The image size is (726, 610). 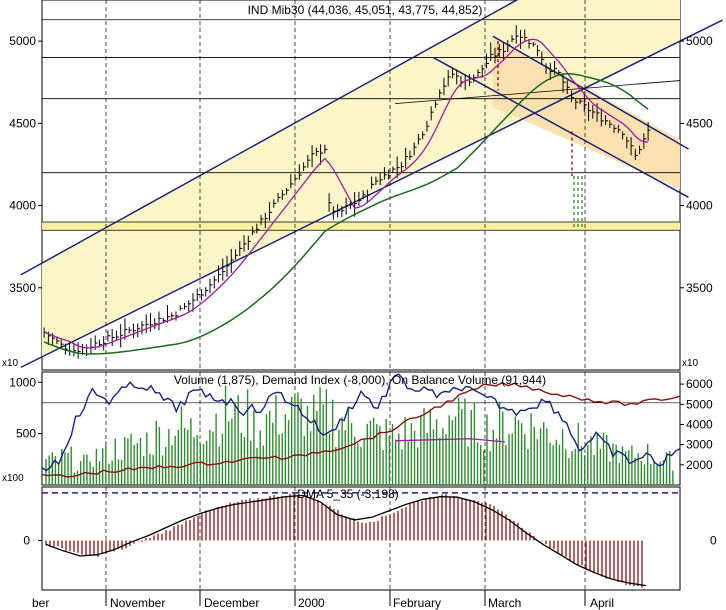 I want to click on y-tick-label-right: 5000, so click(x=699, y=41).